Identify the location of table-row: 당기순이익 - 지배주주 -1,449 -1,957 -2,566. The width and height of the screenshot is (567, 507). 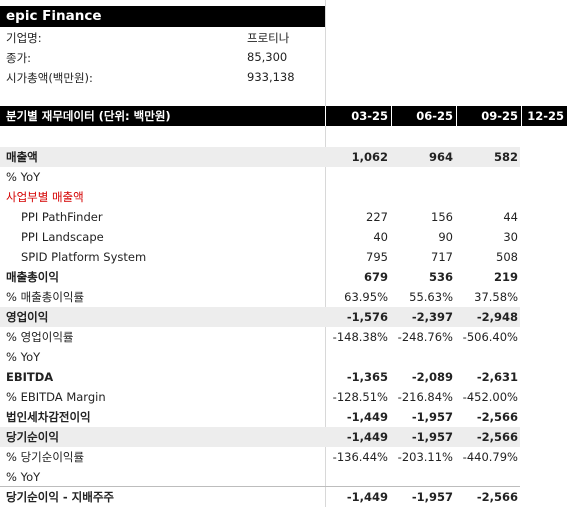
(283, 497).